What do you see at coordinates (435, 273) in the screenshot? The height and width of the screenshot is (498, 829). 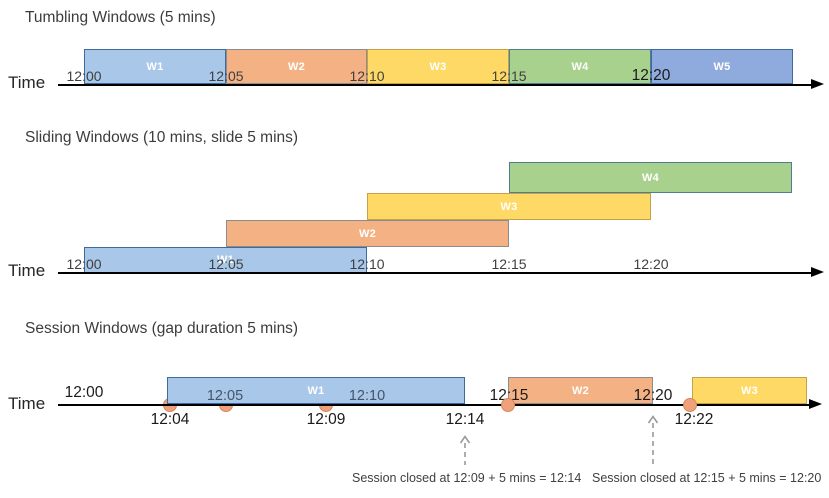 I see `sliding-timeline` at bounding box center [435, 273].